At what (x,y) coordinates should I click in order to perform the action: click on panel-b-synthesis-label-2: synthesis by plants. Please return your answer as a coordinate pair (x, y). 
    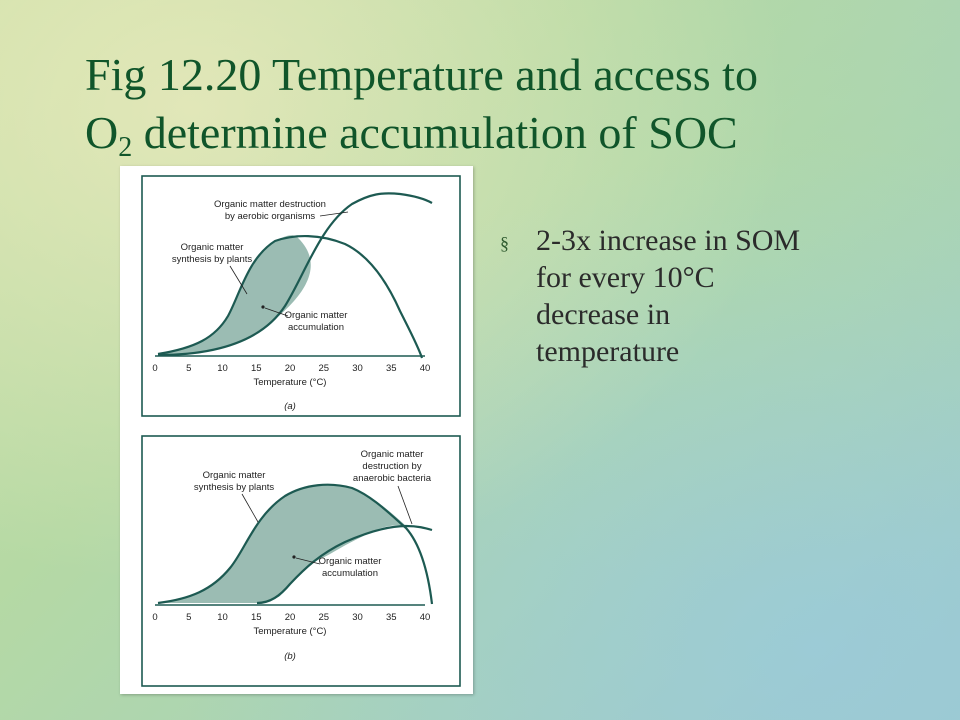
    Looking at the image, I should click on (234, 487).